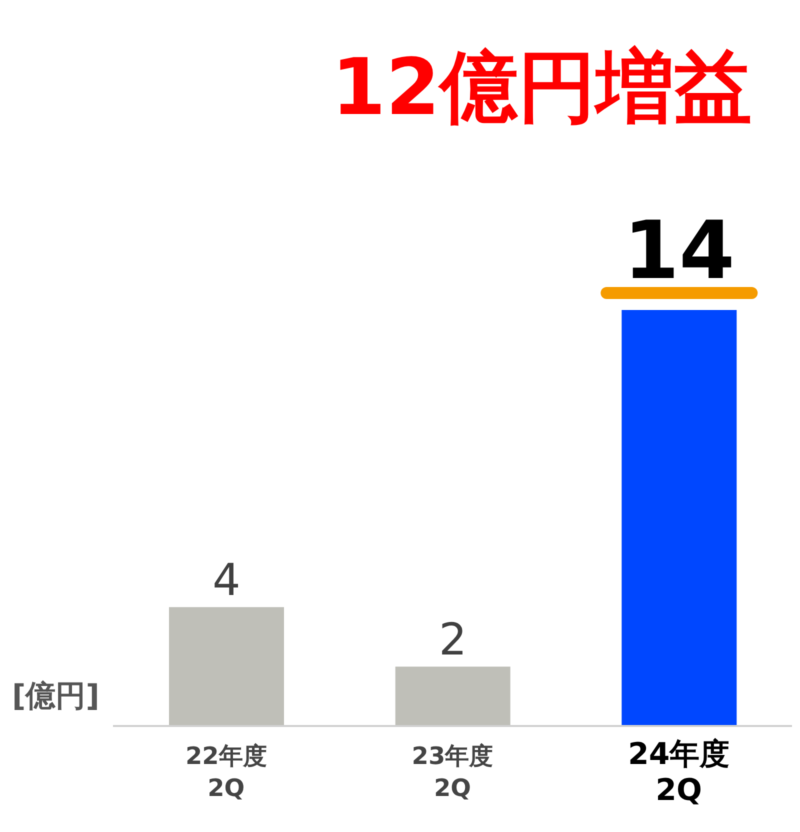 The image size is (800, 832). What do you see at coordinates (679, 250) in the screenshot?
I see `data-label: 14` at bounding box center [679, 250].